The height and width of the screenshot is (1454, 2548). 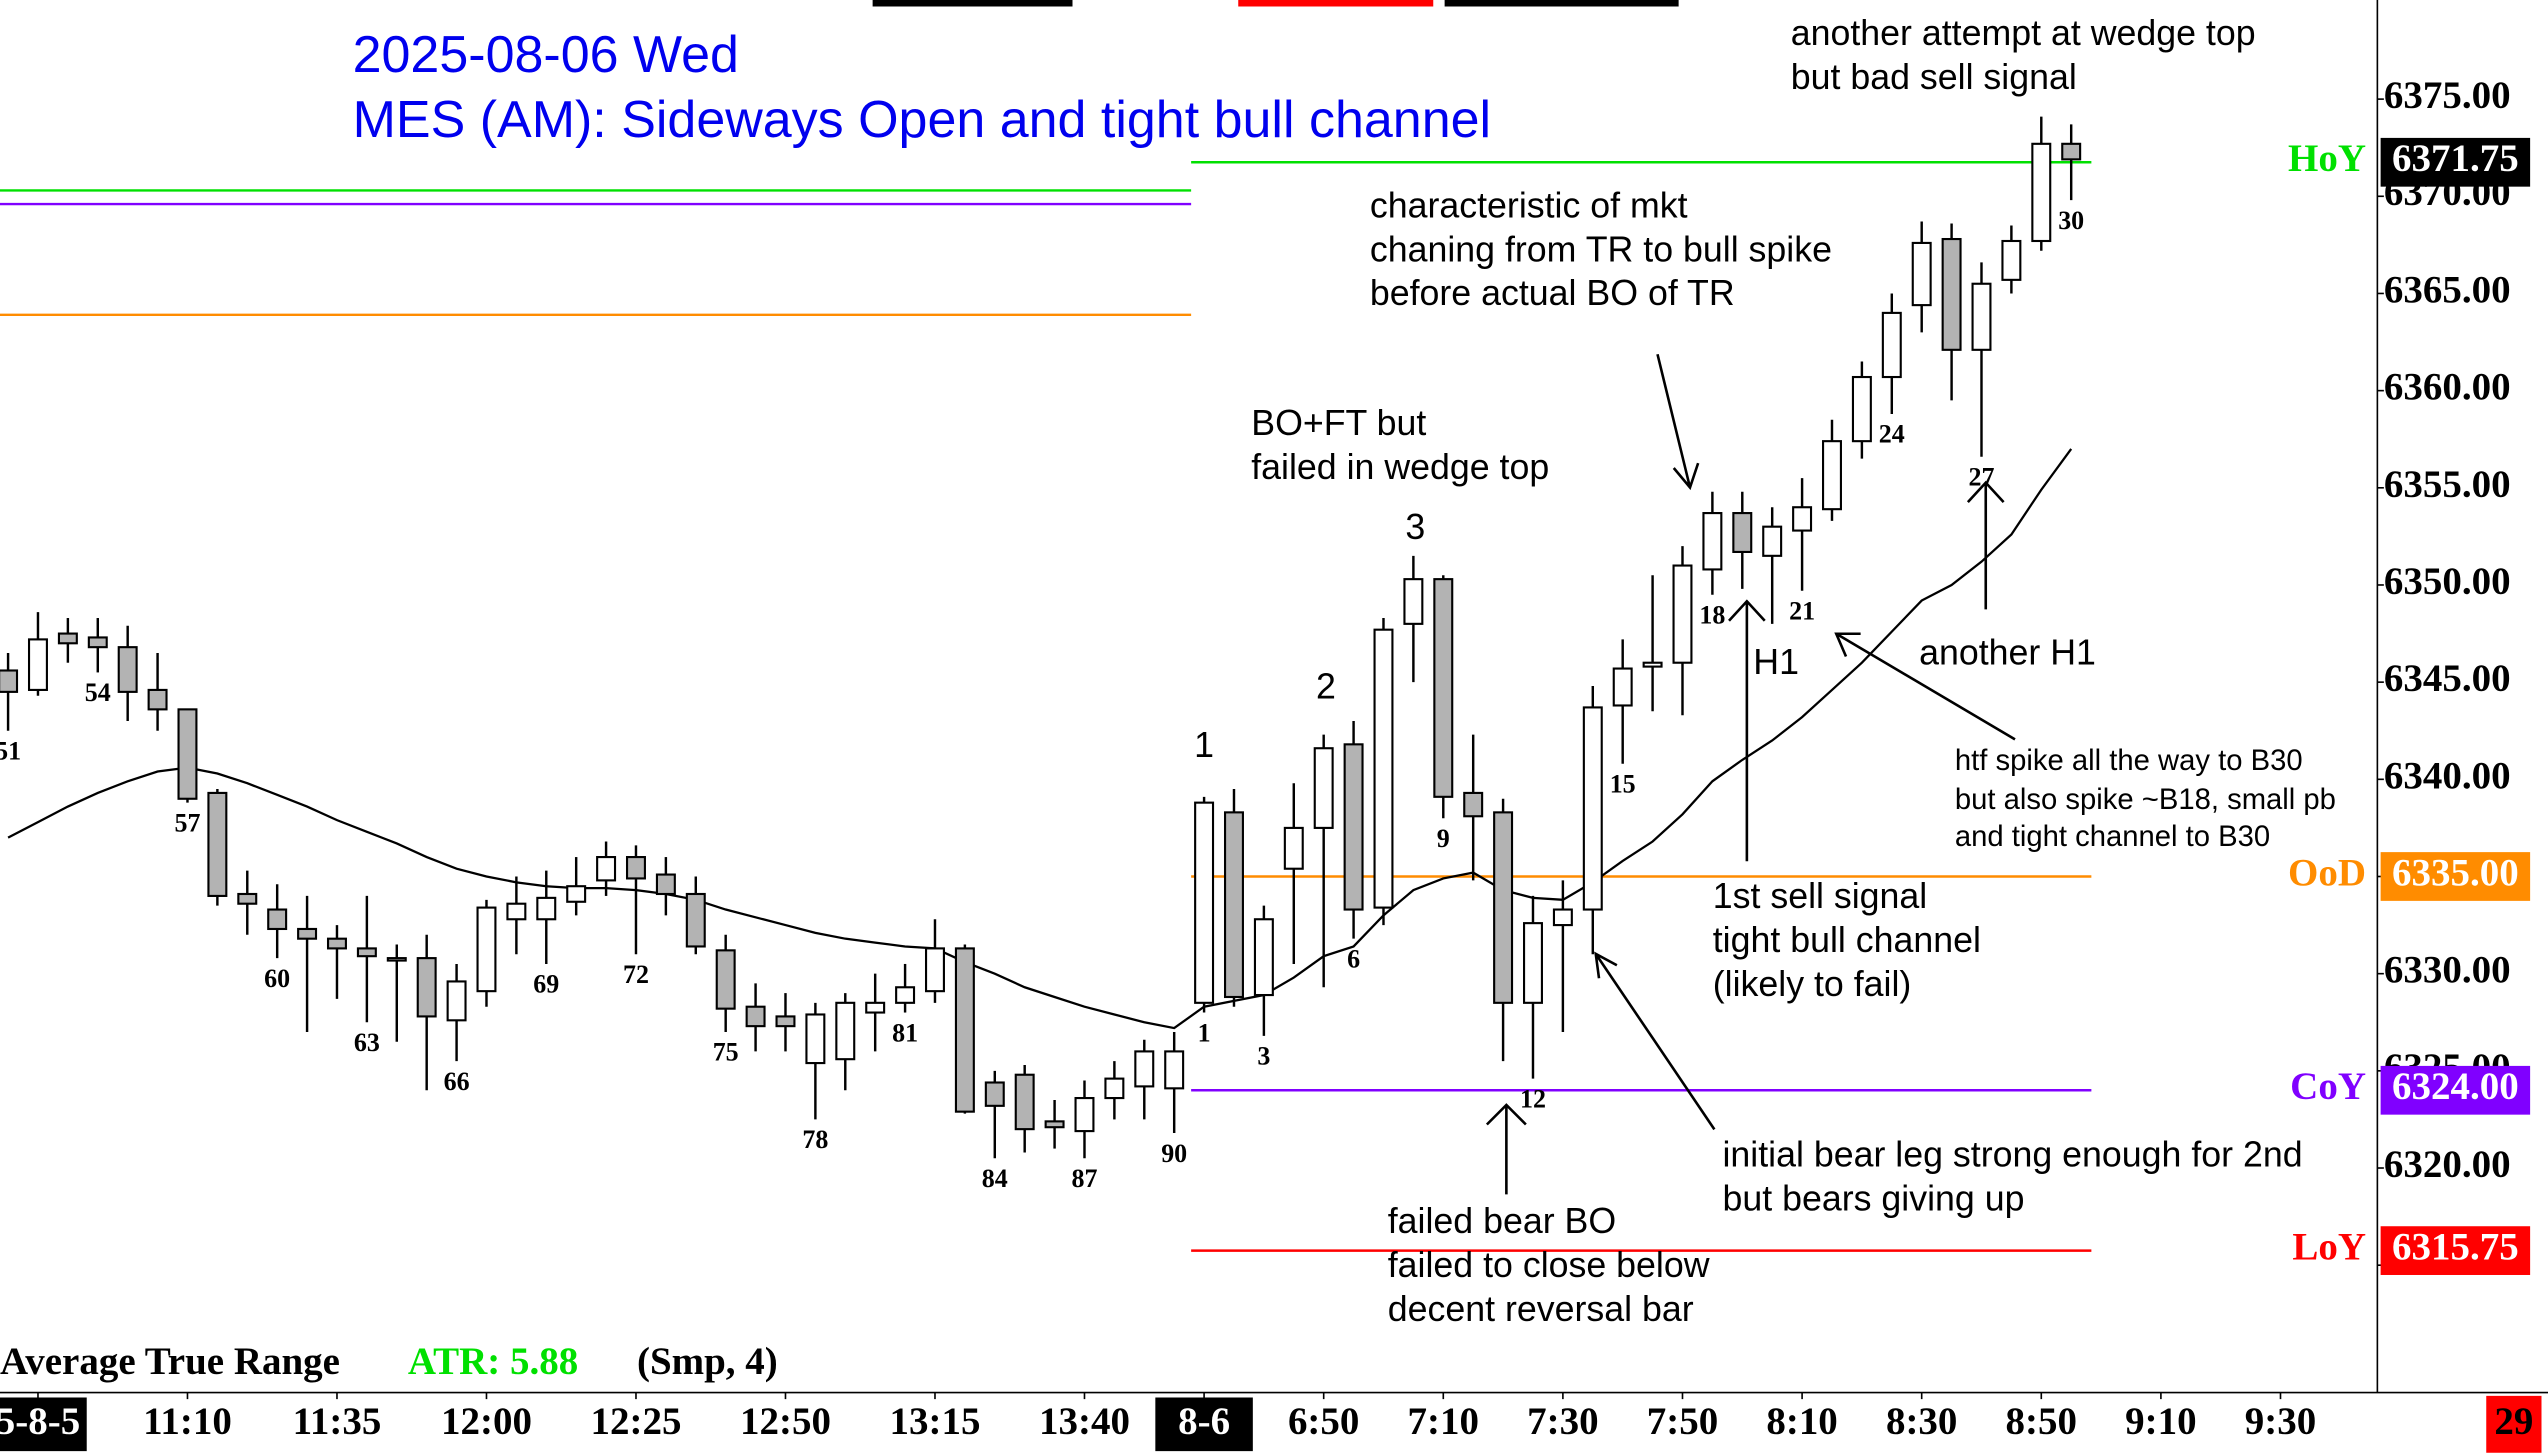 I want to click on y-tick-label: 6350.00, so click(x=2447, y=581).